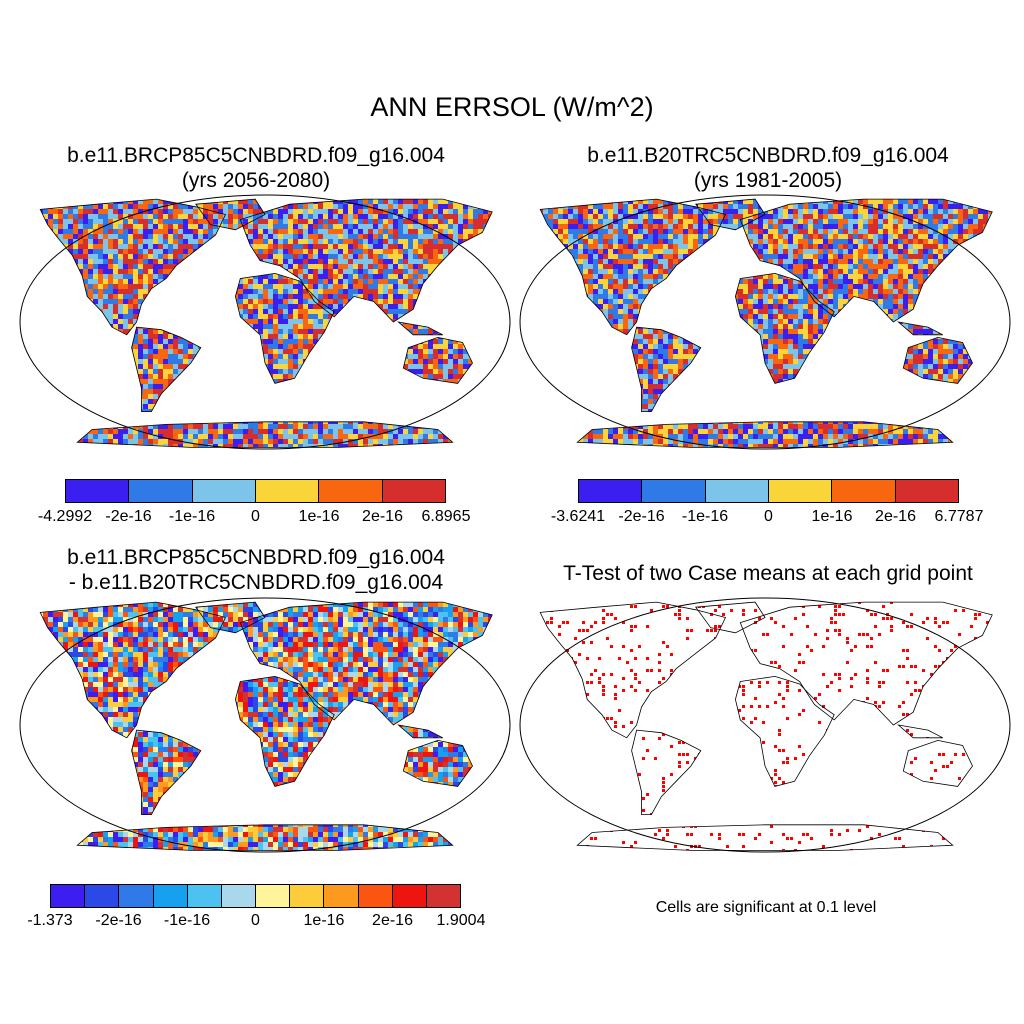  What do you see at coordinates (256, 180) in the screenshot?
I see `panel1-subtitle: (yrs 2056-2080)` at bounding box center [256, 180].